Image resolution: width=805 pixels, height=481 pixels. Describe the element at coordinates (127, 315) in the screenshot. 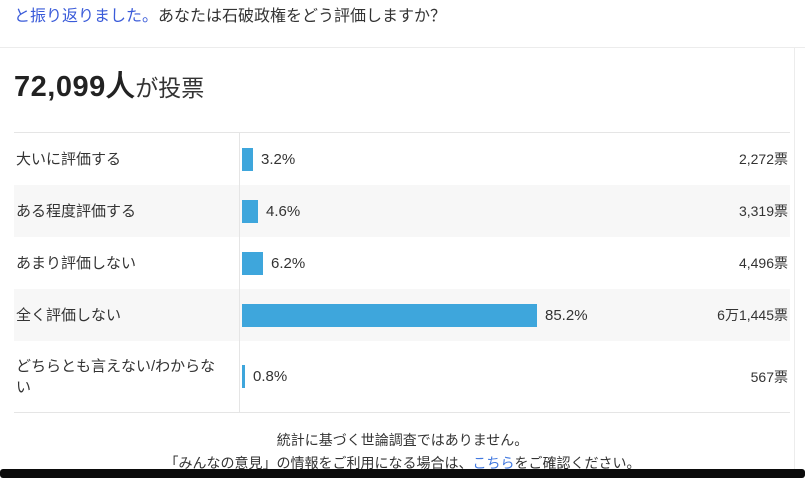

I see `poll-option-label: 全く評価しない` at that location.